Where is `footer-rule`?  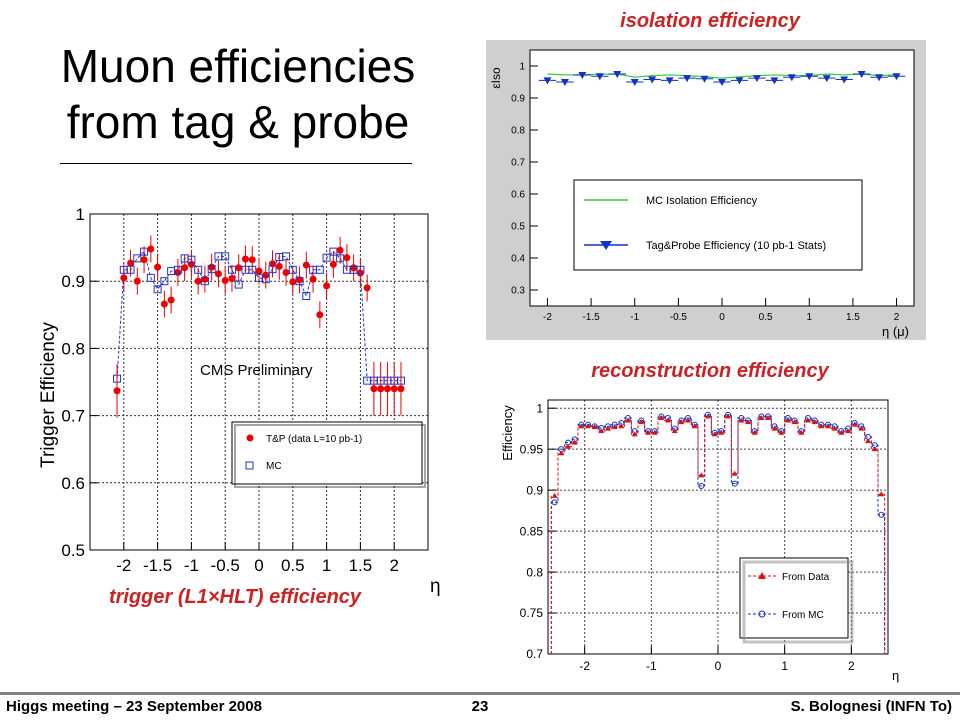 footer-rule is located at coordinates (480, 693).